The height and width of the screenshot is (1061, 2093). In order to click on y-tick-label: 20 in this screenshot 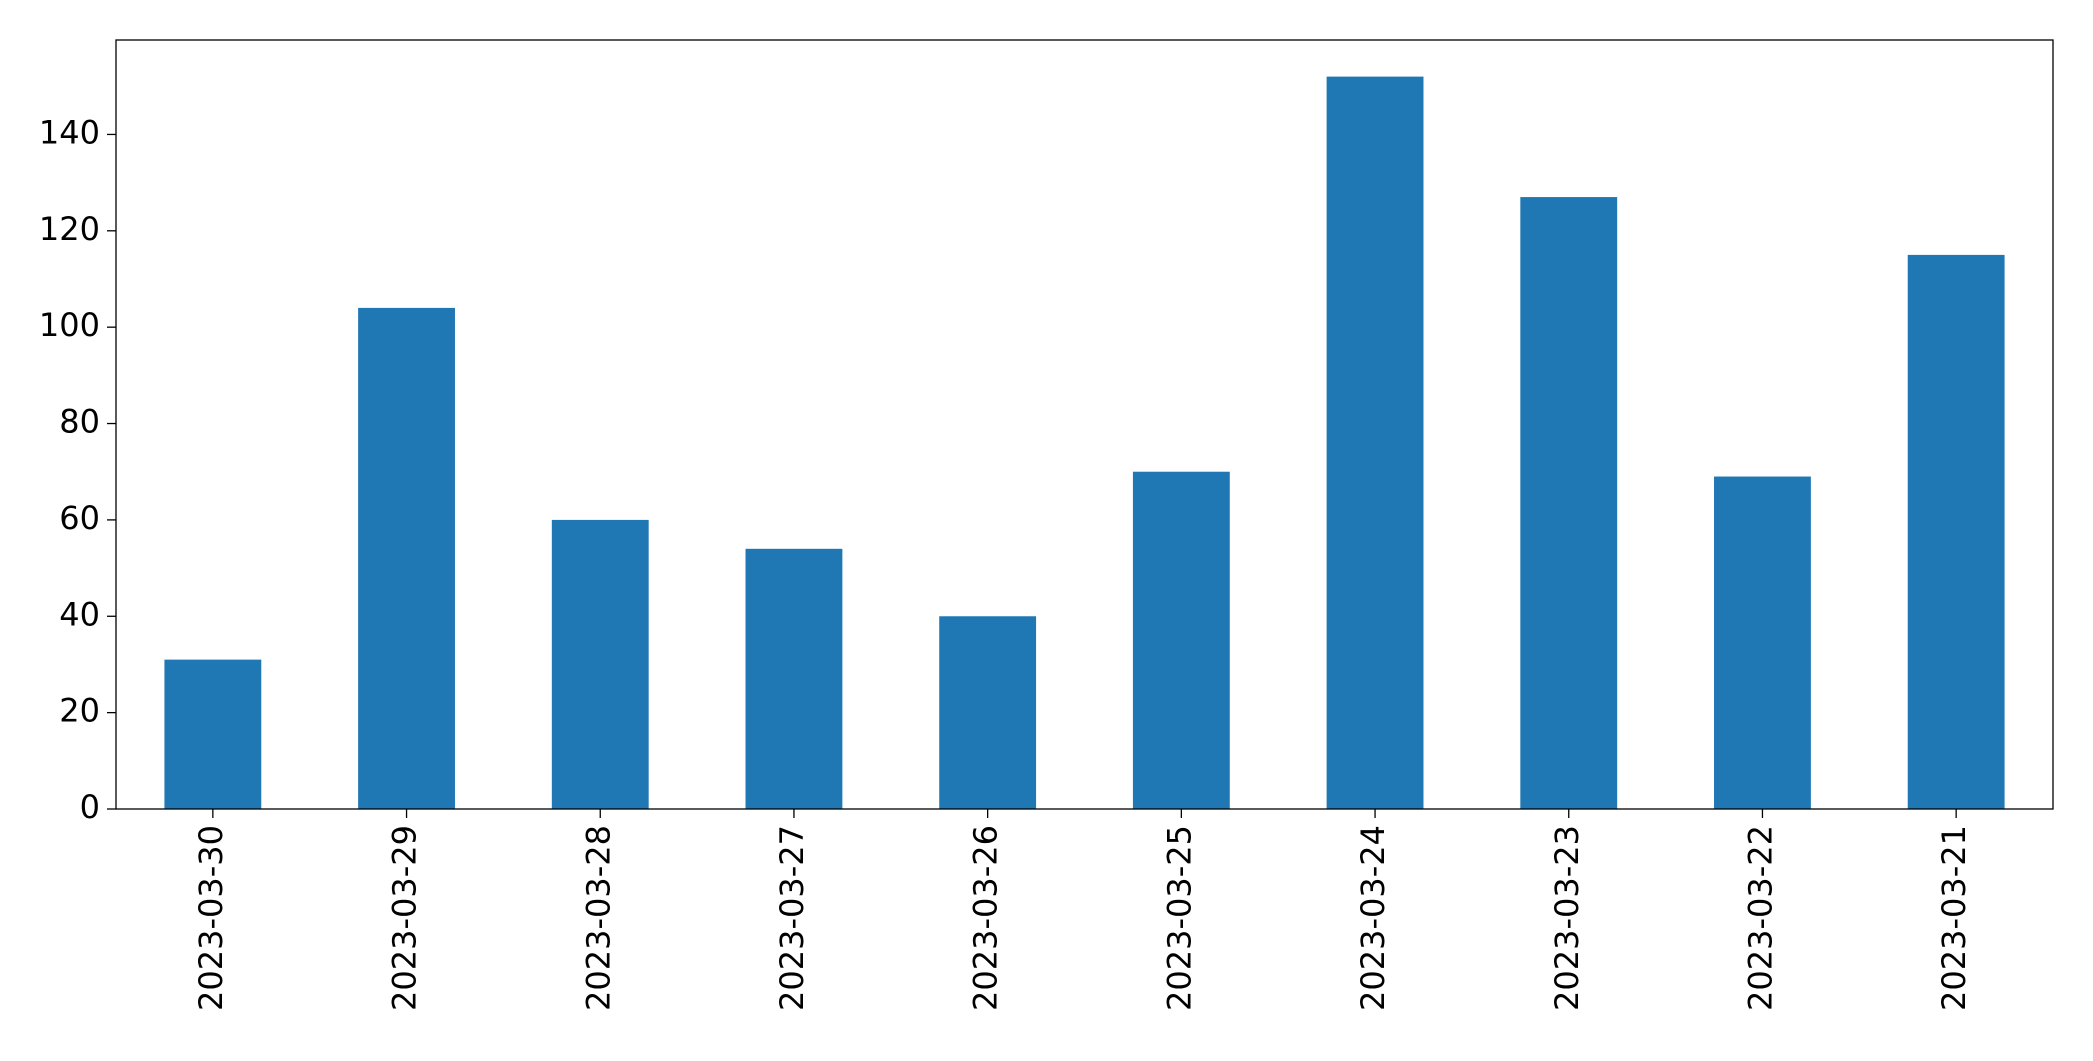, I will do `click(79, 711)`.